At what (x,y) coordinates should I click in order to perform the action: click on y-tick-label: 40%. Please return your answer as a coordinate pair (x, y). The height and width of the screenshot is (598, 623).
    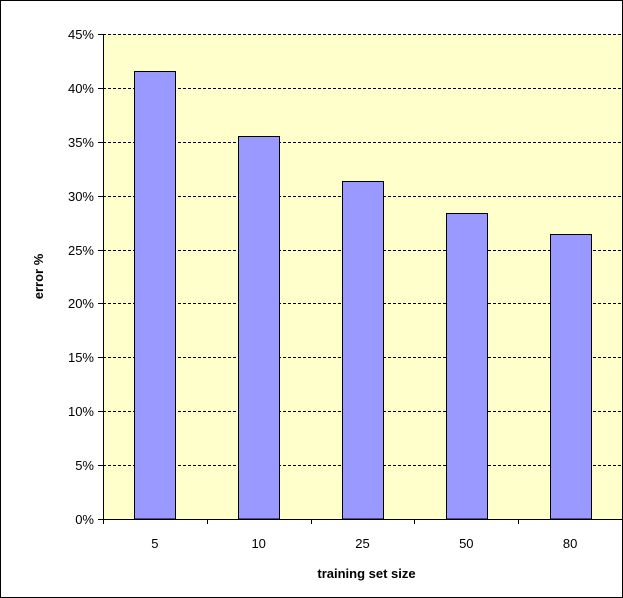
    Looking at the image, I should click on (81, 88).